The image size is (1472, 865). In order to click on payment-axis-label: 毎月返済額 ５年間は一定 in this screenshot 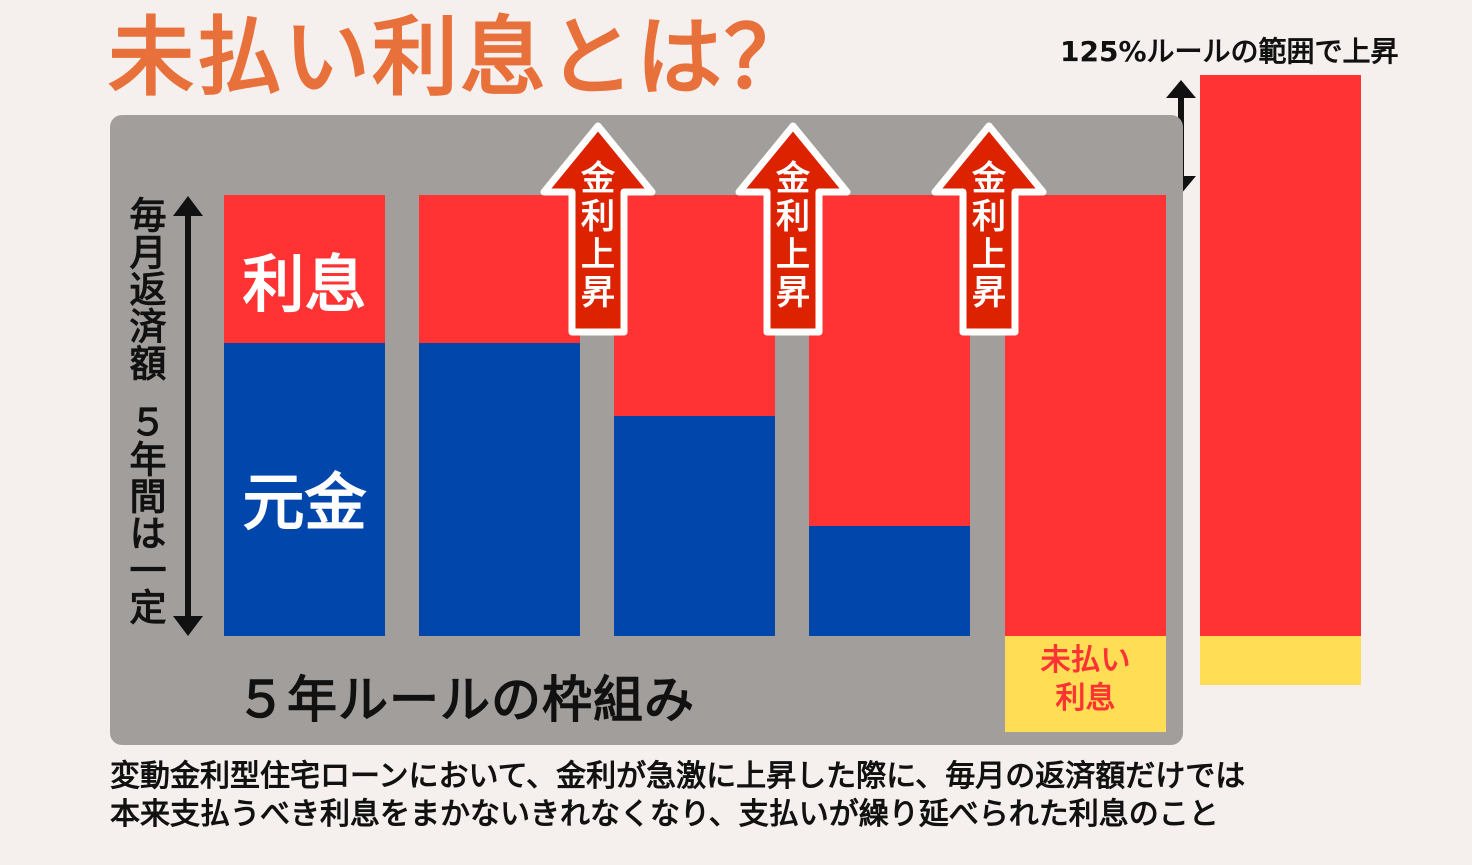, I will do `click(143, 410)`.